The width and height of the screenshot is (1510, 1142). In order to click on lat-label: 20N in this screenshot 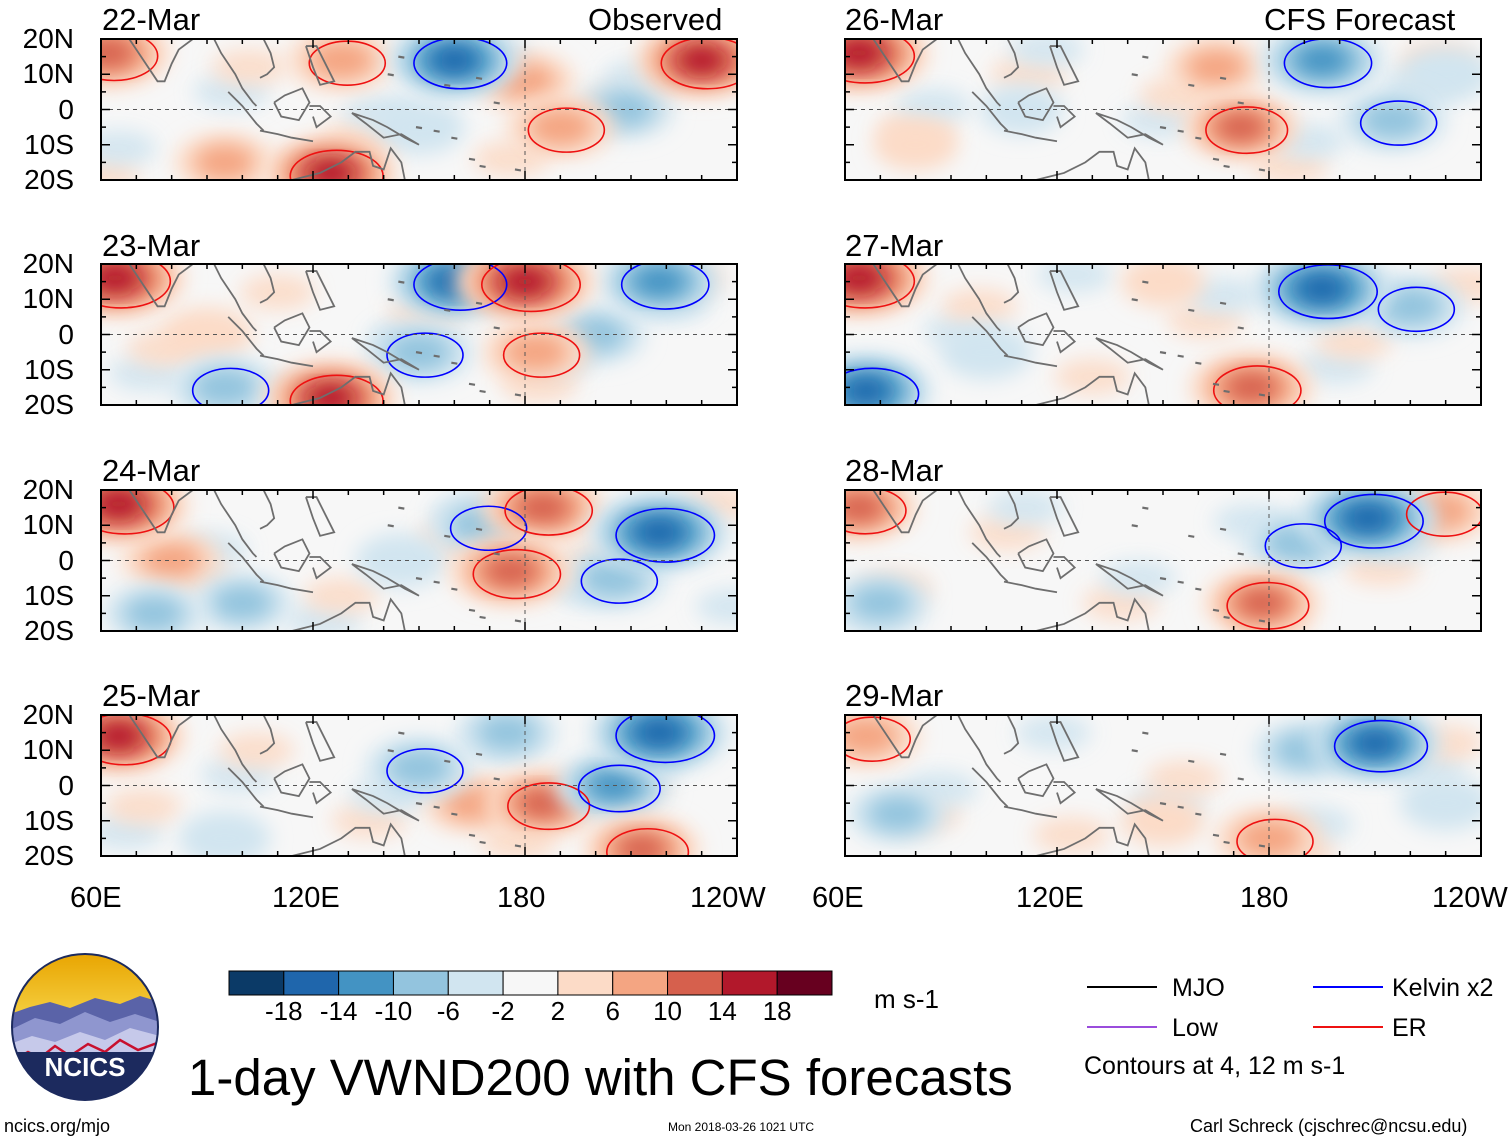, I will do `click(48, 489)`.